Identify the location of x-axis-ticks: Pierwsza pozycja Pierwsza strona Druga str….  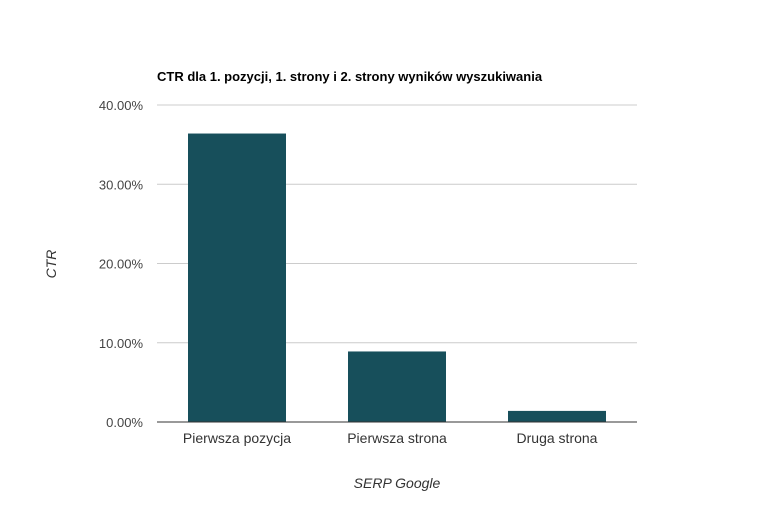
(390, 438).